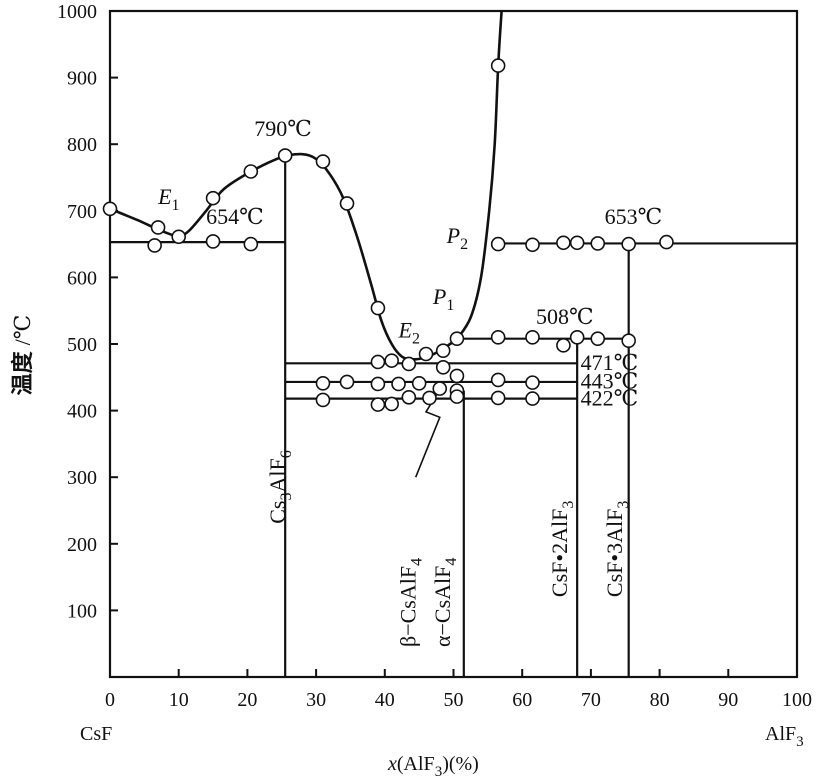  What do you see at coordinates (96, 734) in the screenshot?
I see `x-endpoint-label-csf: CsF` at bounding box center [96, 734].